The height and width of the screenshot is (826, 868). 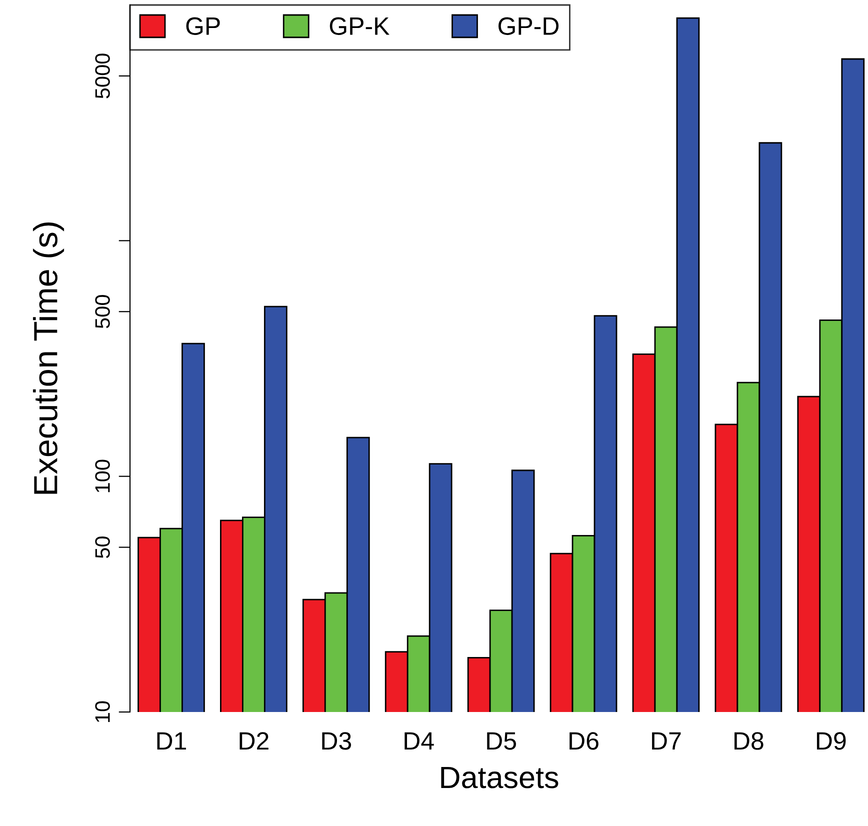 I want to click on x-tick-label: D8, so click(x=749, y=741).